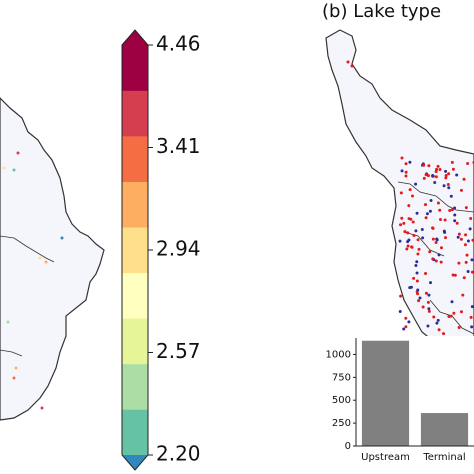  Describe the element at coordinates (381, 11) in the screenshot. I see `panel-title: (b) Lake type` at that location.